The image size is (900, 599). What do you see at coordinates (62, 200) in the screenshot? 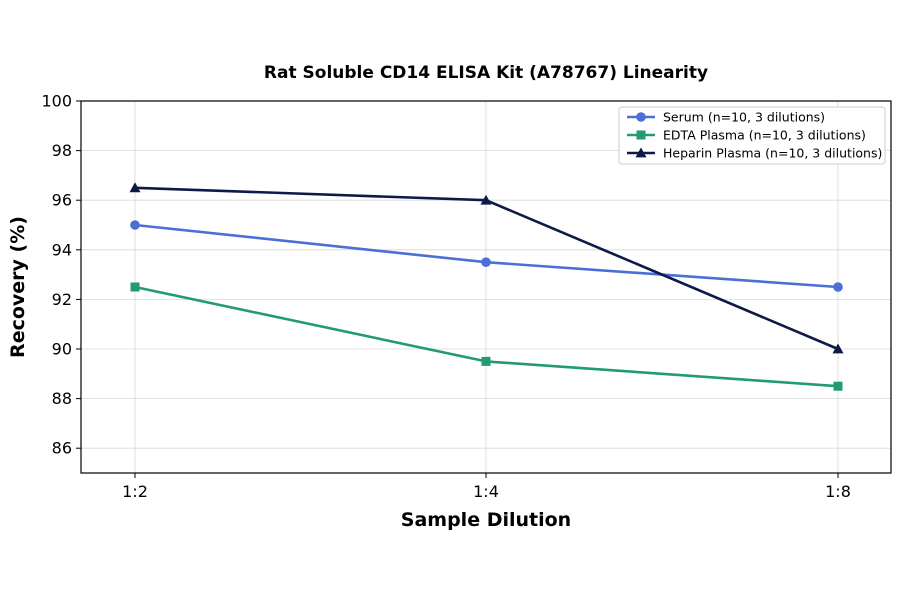
I see `y-tick-label: 96` at bounding box center [62, 200].